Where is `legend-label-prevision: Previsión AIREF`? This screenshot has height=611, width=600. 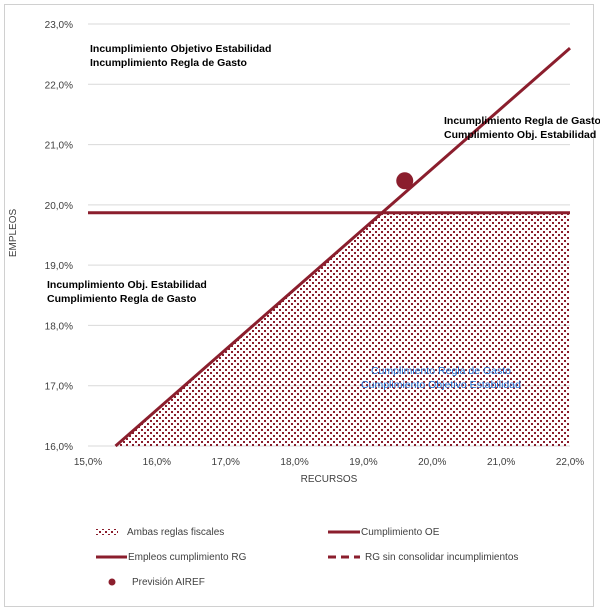 legend-label-prevision: Previsión AIREF is located at coordinates (168, 582).